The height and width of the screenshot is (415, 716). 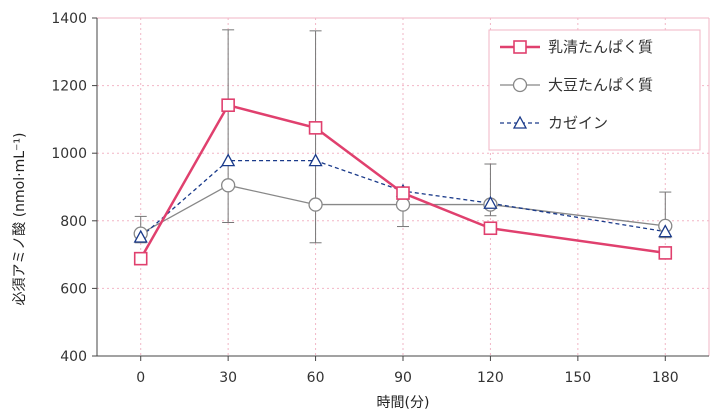 What do you see at coordinates (490, 378) in the screenshot?
I see `x-tick-label: 120` at bounding box center [490, 378].